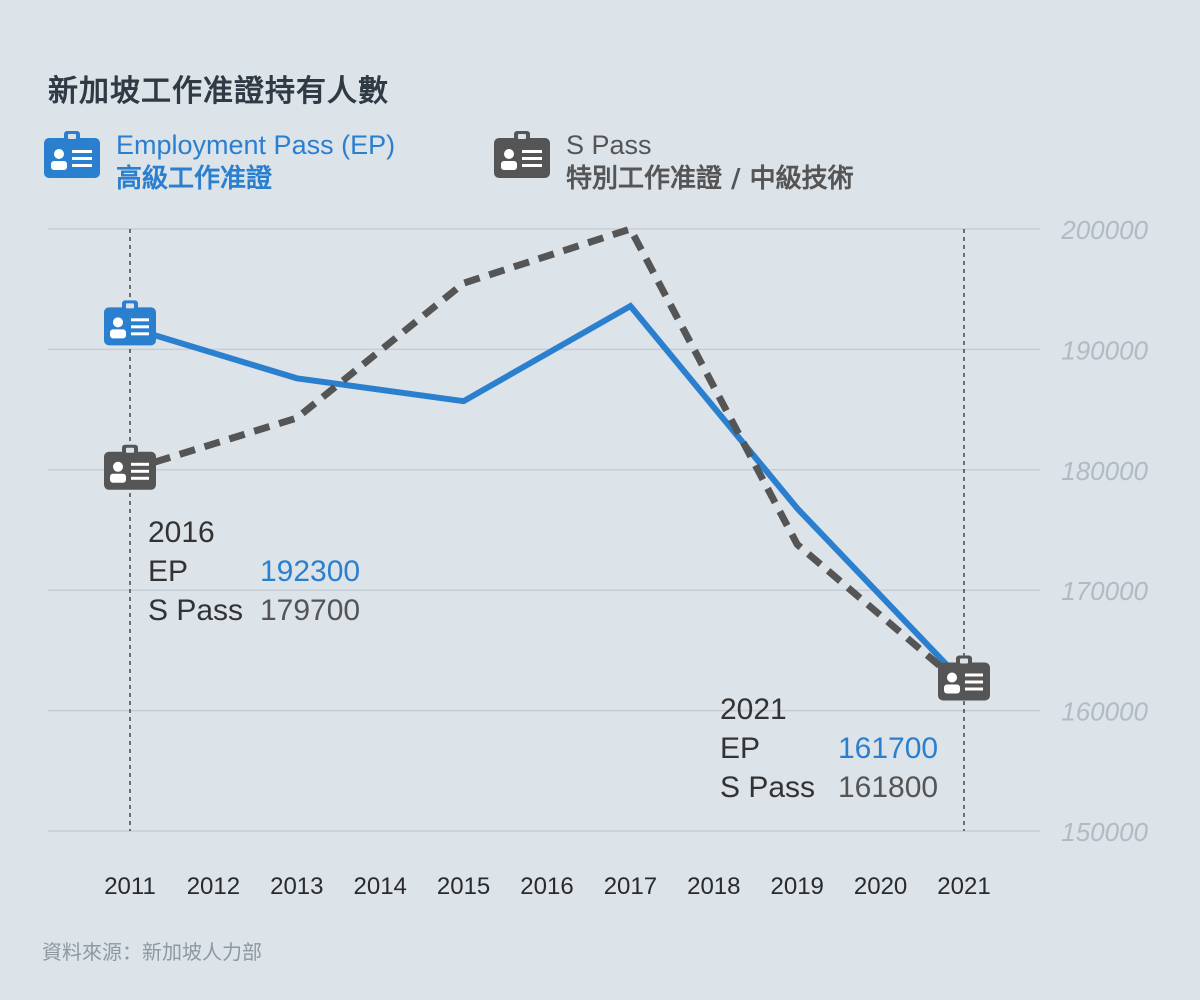 The height and width of the screenshot is (1000, 1200). I want to click on legend-sp-label: S Pass, so click(609, 145).